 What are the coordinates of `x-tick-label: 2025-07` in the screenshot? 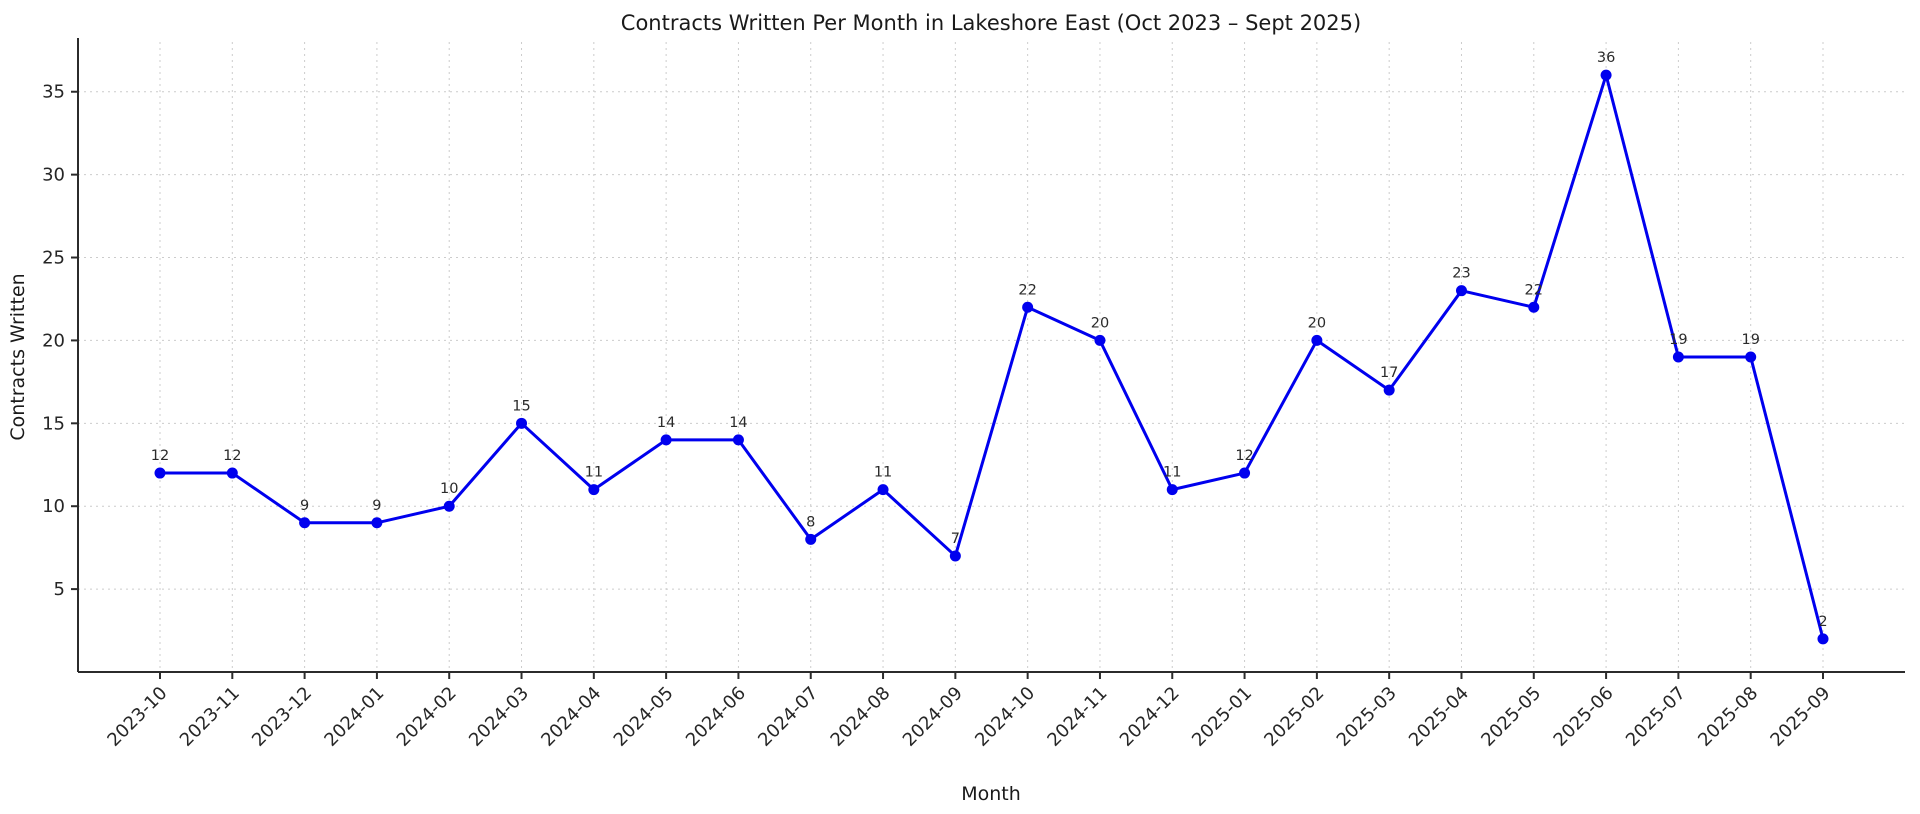 It's located at (1656, 717).